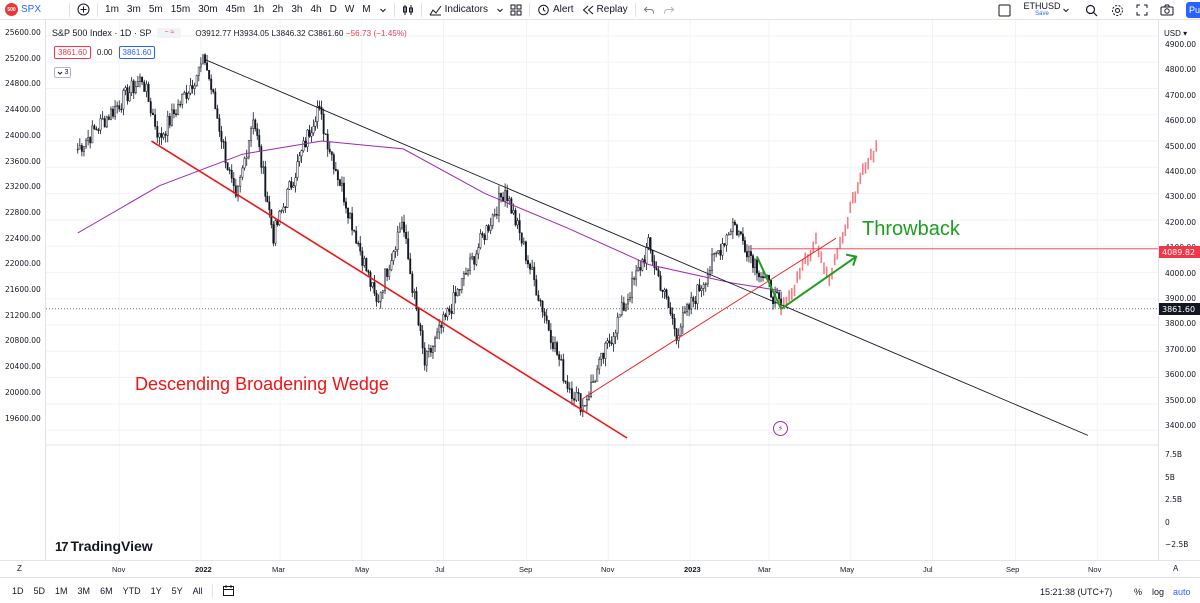 The width and height of the screenshot is (1200, 603). Describe the element at coordinates (262, 384) in the screenshot. I see `wedge-annotation: Descending Broadening Wedge` at that location.